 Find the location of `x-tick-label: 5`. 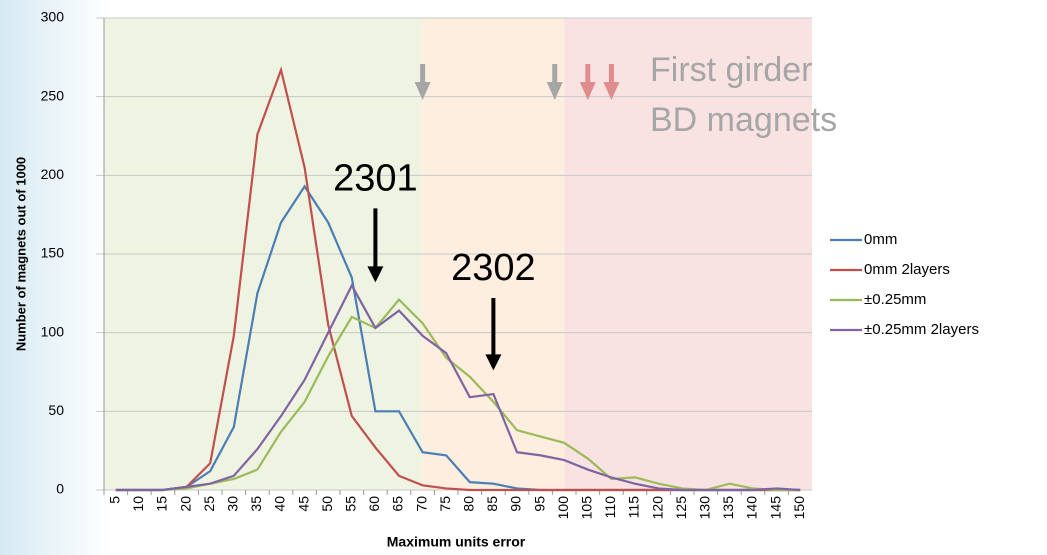

x-tick-label: 5 is located at coordinates (115, 500).